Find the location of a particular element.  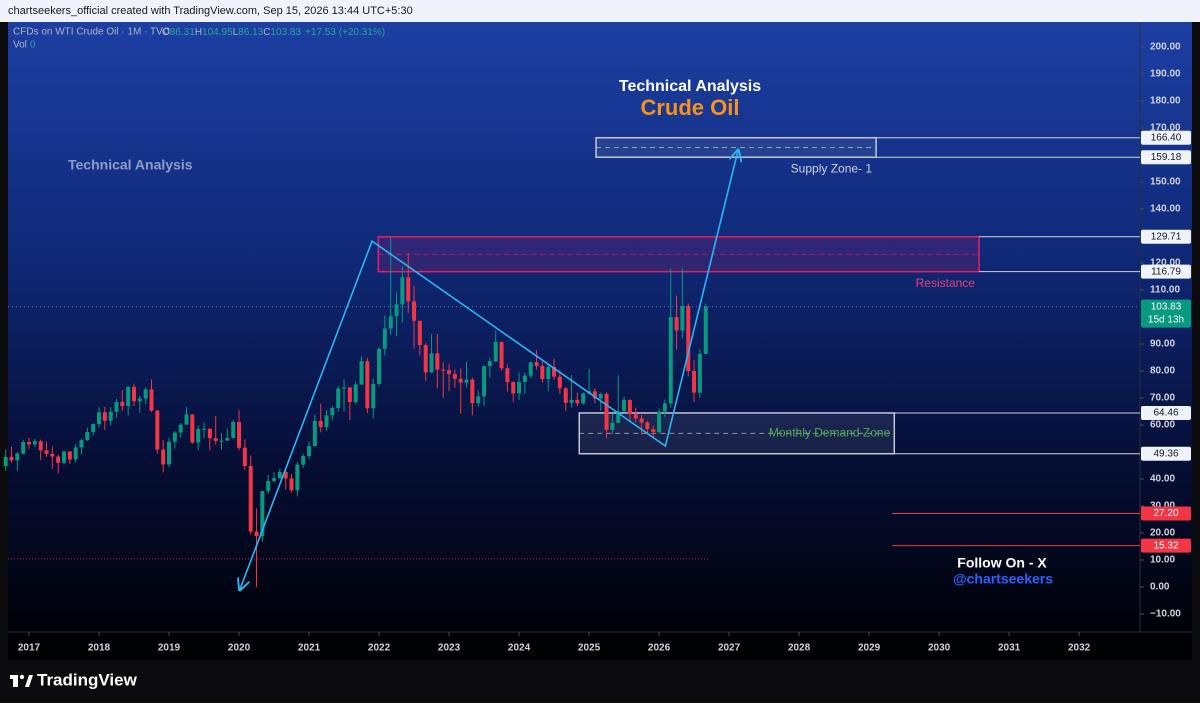

last-price-box is located at coordinates (1166, 313).